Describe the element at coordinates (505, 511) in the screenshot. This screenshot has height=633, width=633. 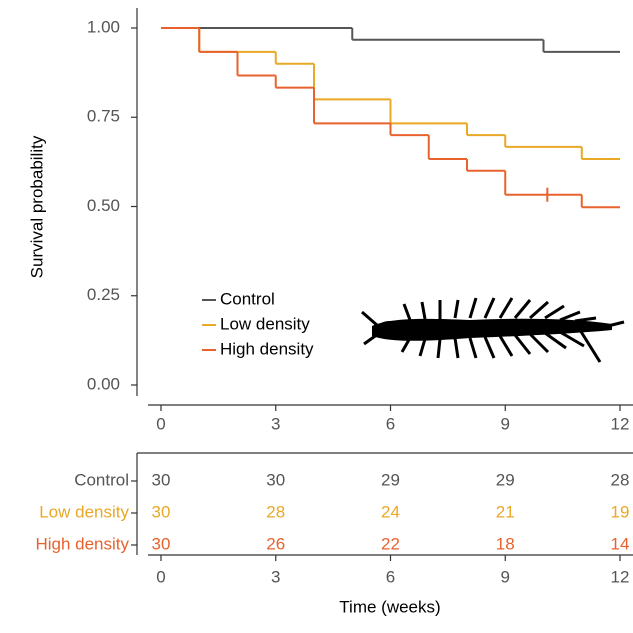
I see `risk-count: 21` at that location.